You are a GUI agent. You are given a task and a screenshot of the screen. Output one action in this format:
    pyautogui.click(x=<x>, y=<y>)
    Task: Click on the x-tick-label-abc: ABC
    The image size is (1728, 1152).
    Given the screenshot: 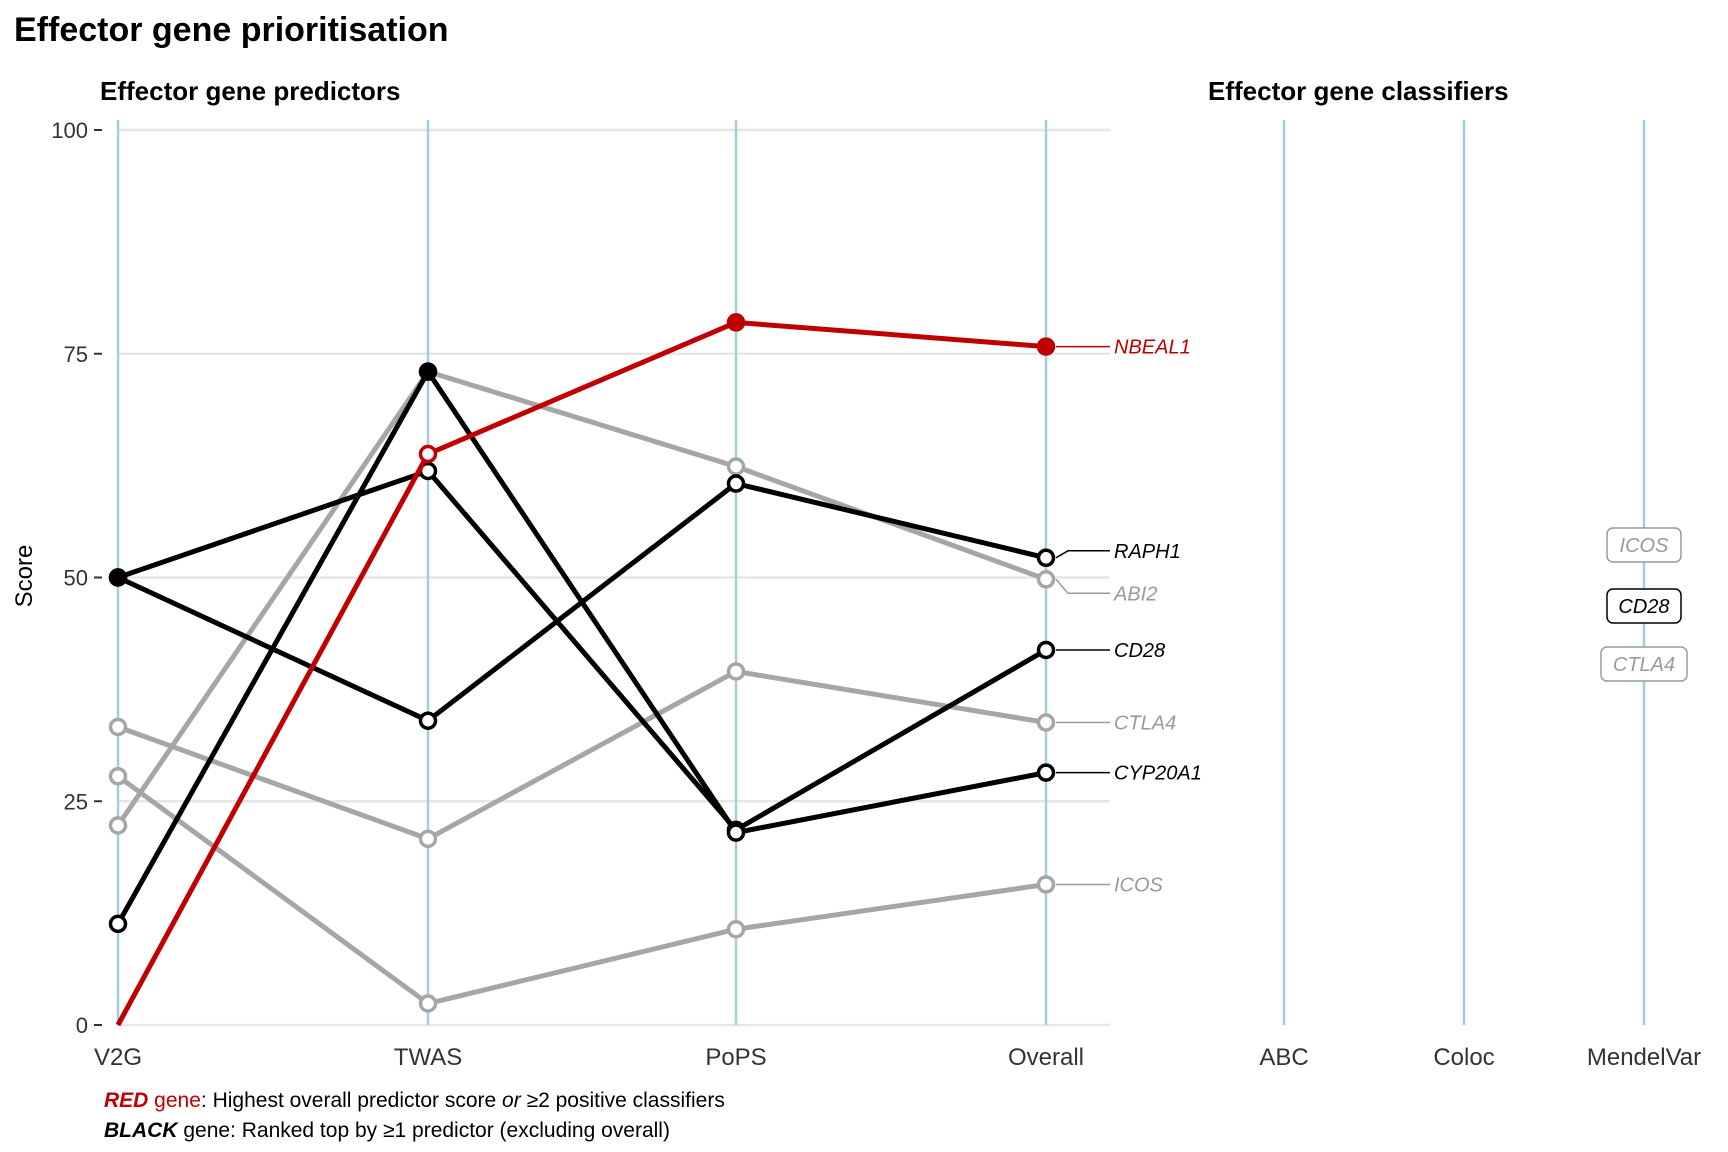 What is the action you would take?
    pyautogui.click(x=1283, y=1057)
    